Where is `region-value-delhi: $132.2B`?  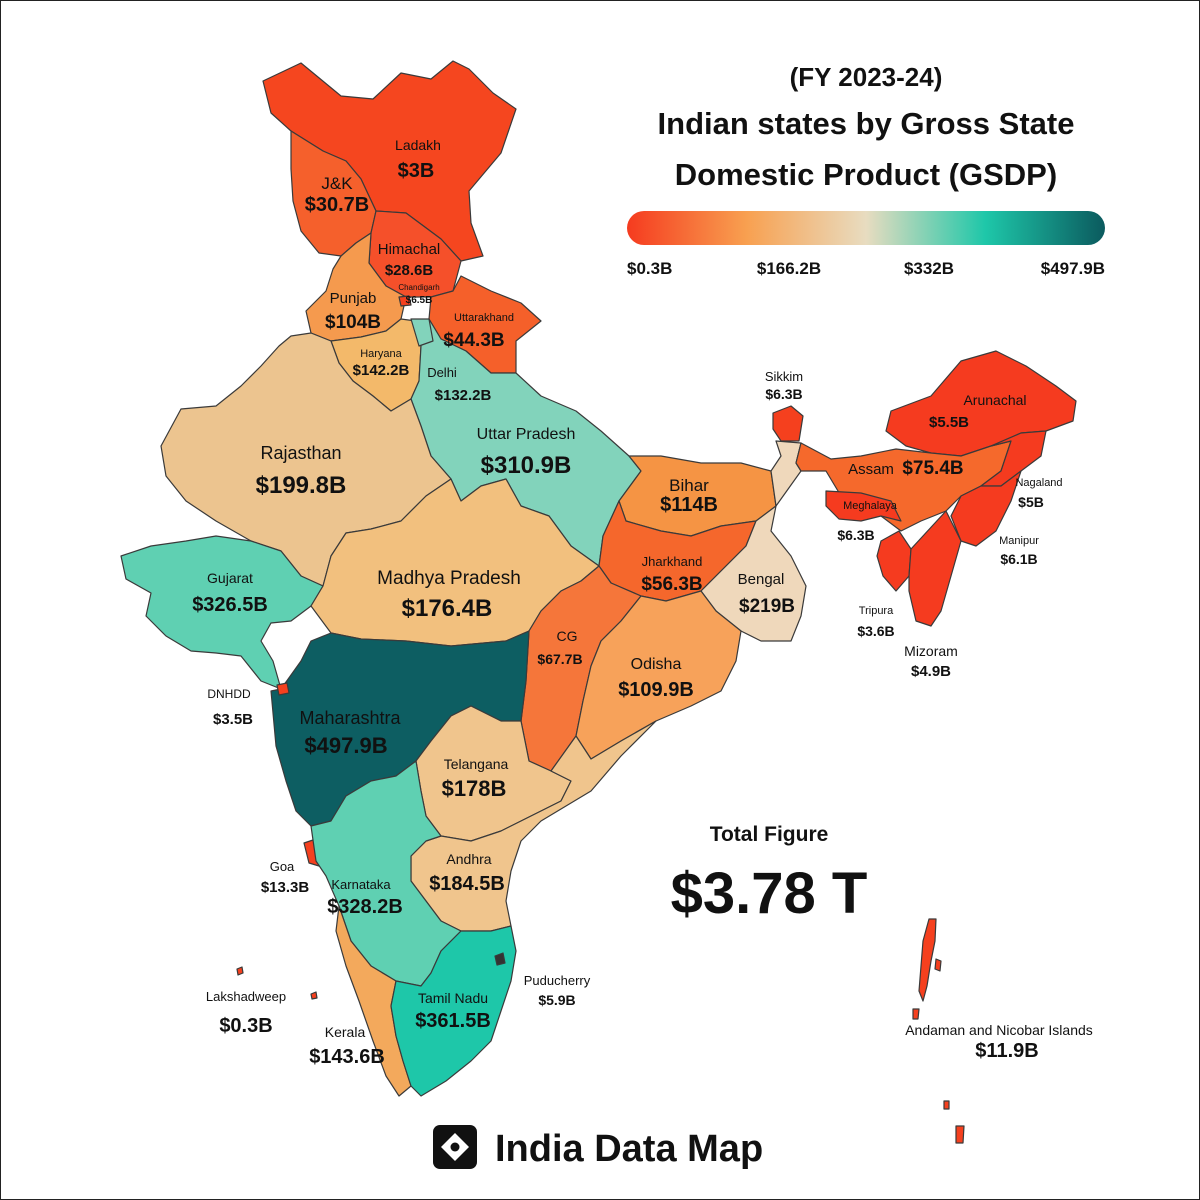
region-value-delhi: $132.2B is located at coordinates (463, 395).